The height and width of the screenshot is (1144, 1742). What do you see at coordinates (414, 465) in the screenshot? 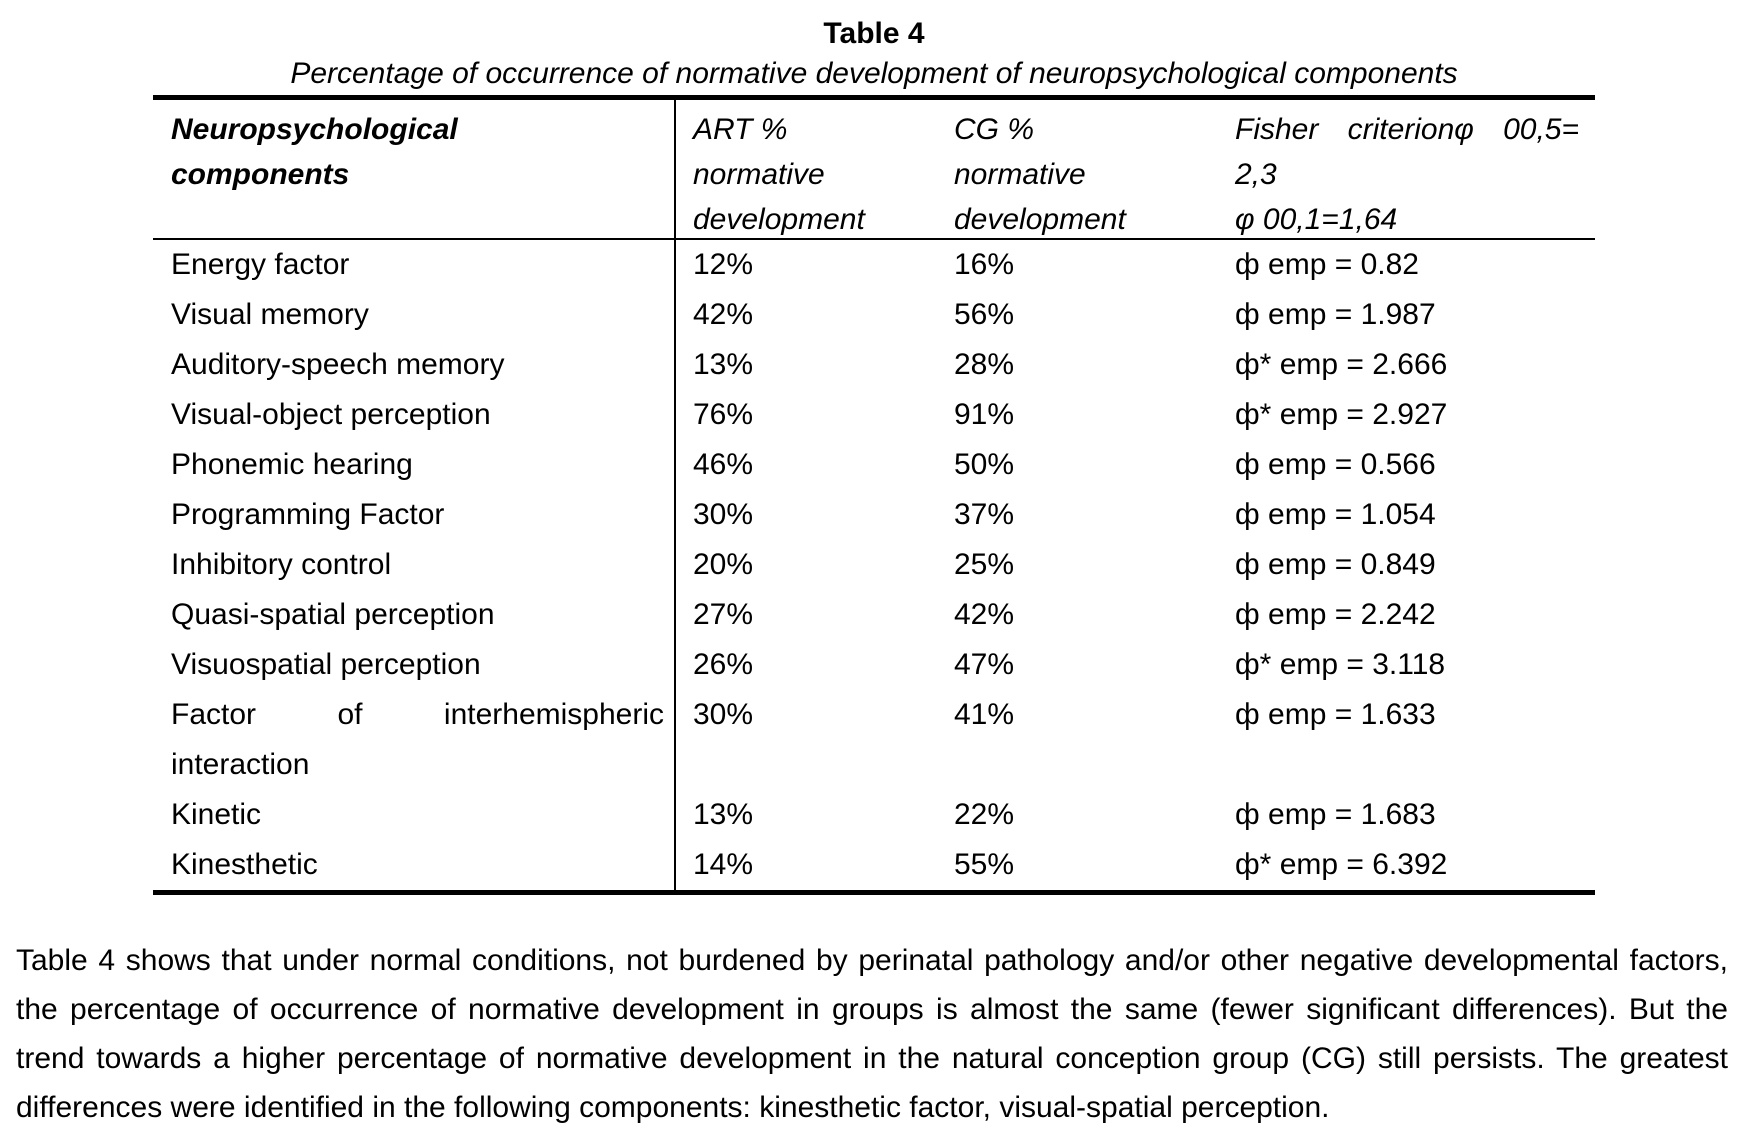
I see `component-cell: Phonemic hearing` at bounding box center [414, 465].